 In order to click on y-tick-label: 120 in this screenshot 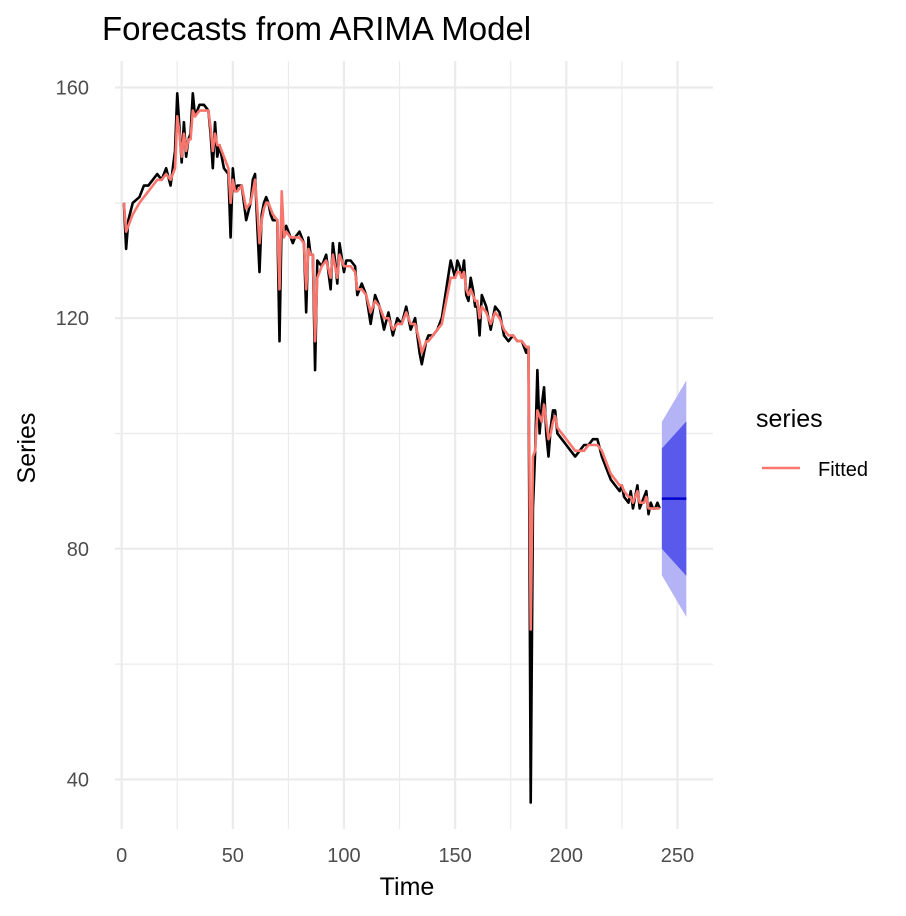, I will do `click(72, 319)`.